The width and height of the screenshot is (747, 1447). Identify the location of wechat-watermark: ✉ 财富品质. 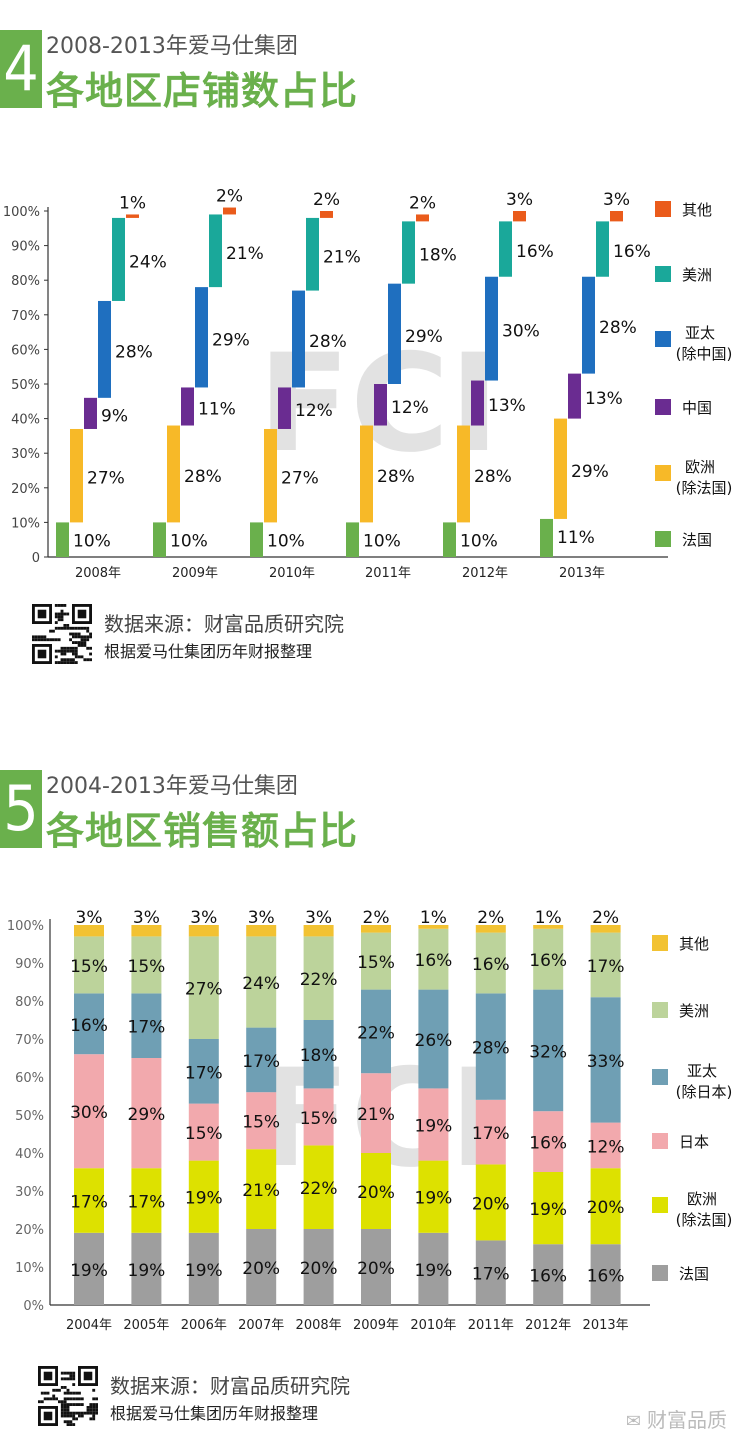
(676, 1418).